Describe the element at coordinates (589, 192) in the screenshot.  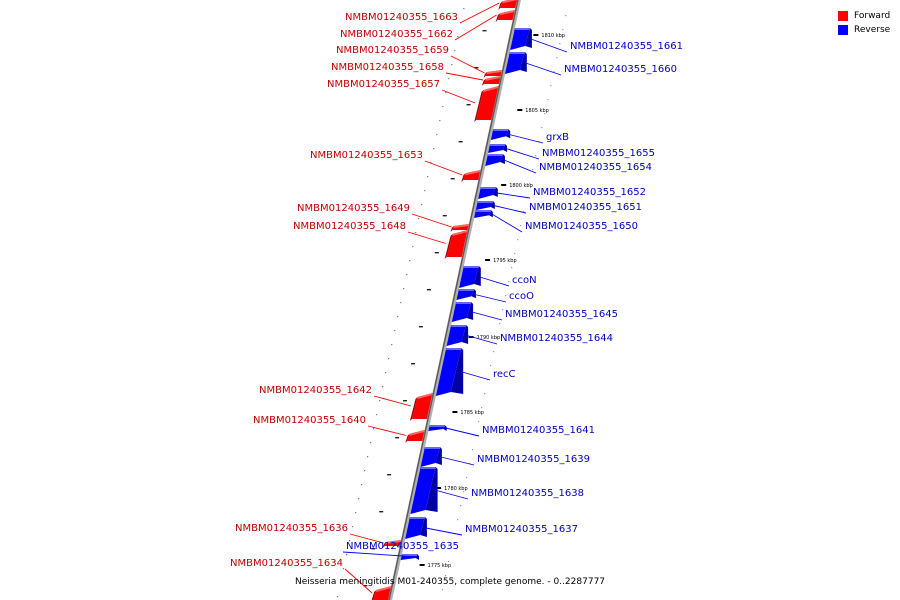
I see `feature-label: NMBM01240355_1652` at that location.